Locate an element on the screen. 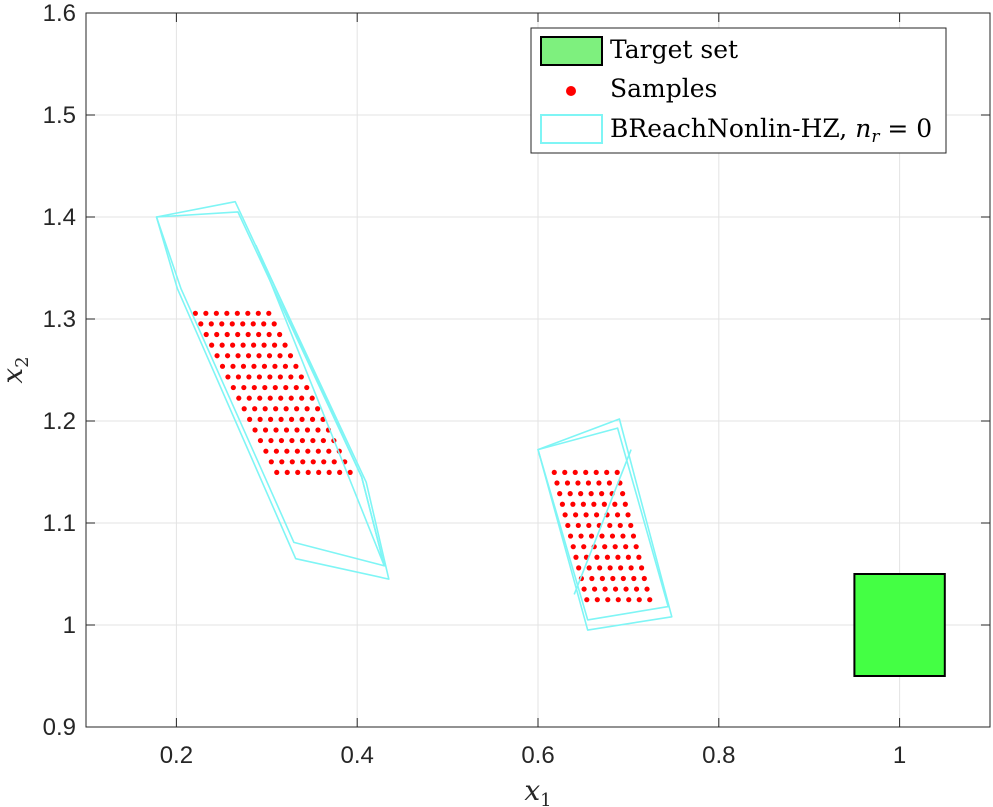 The width and height of the screenshot is (993, 807). legend-reach-label: BReachNonlin-HZ, nr = 0 is located at coordinates (771, 130).